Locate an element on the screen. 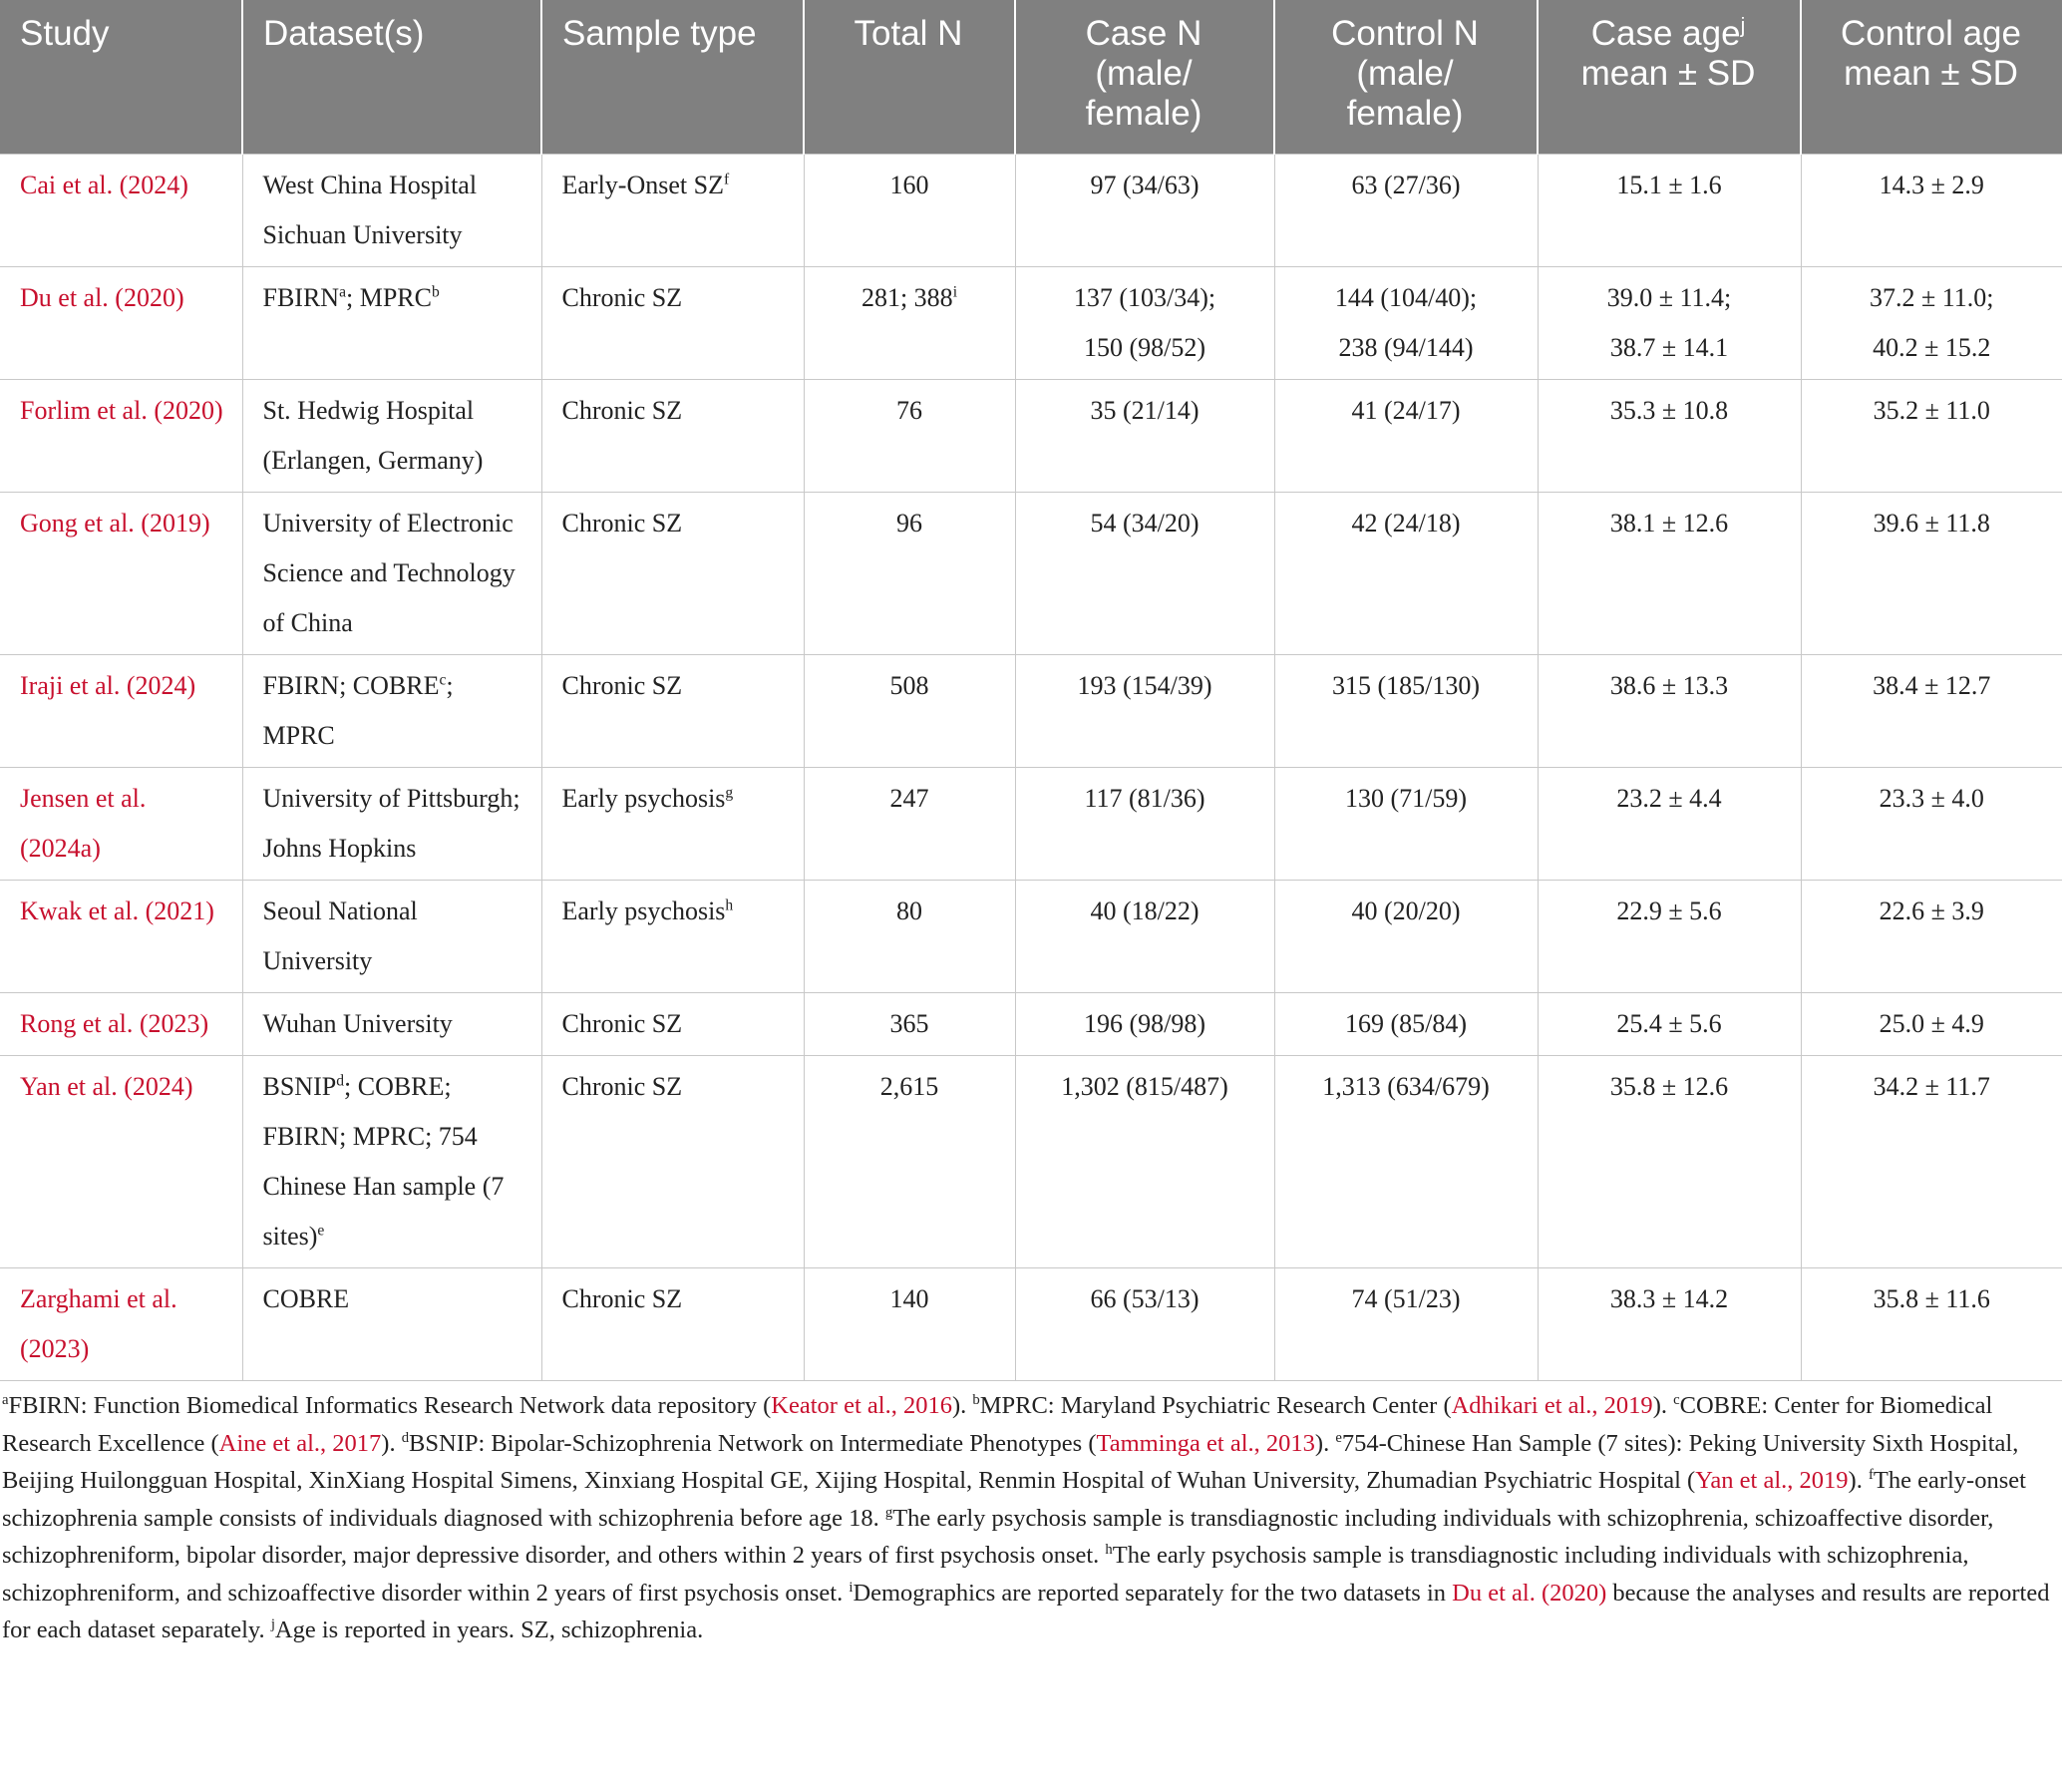 This screenshot has width=2062, height=1792. cell-text: Zarghami et al. (2023) is located at coordinates (98, 1323).